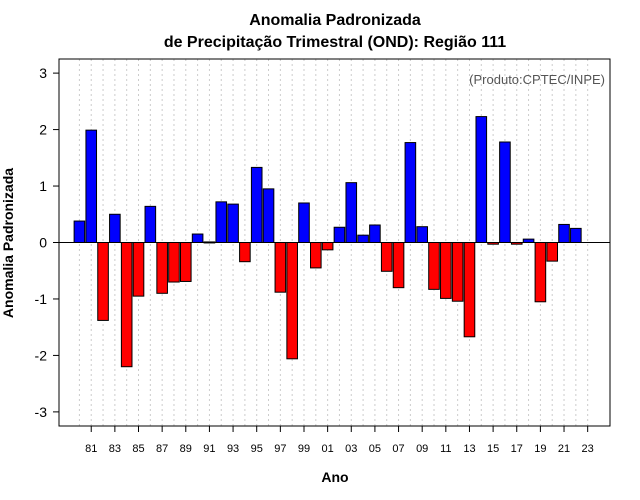  I want to click on chart-annotation: (Produto:CPTEC/INPE), so click(537, 79).